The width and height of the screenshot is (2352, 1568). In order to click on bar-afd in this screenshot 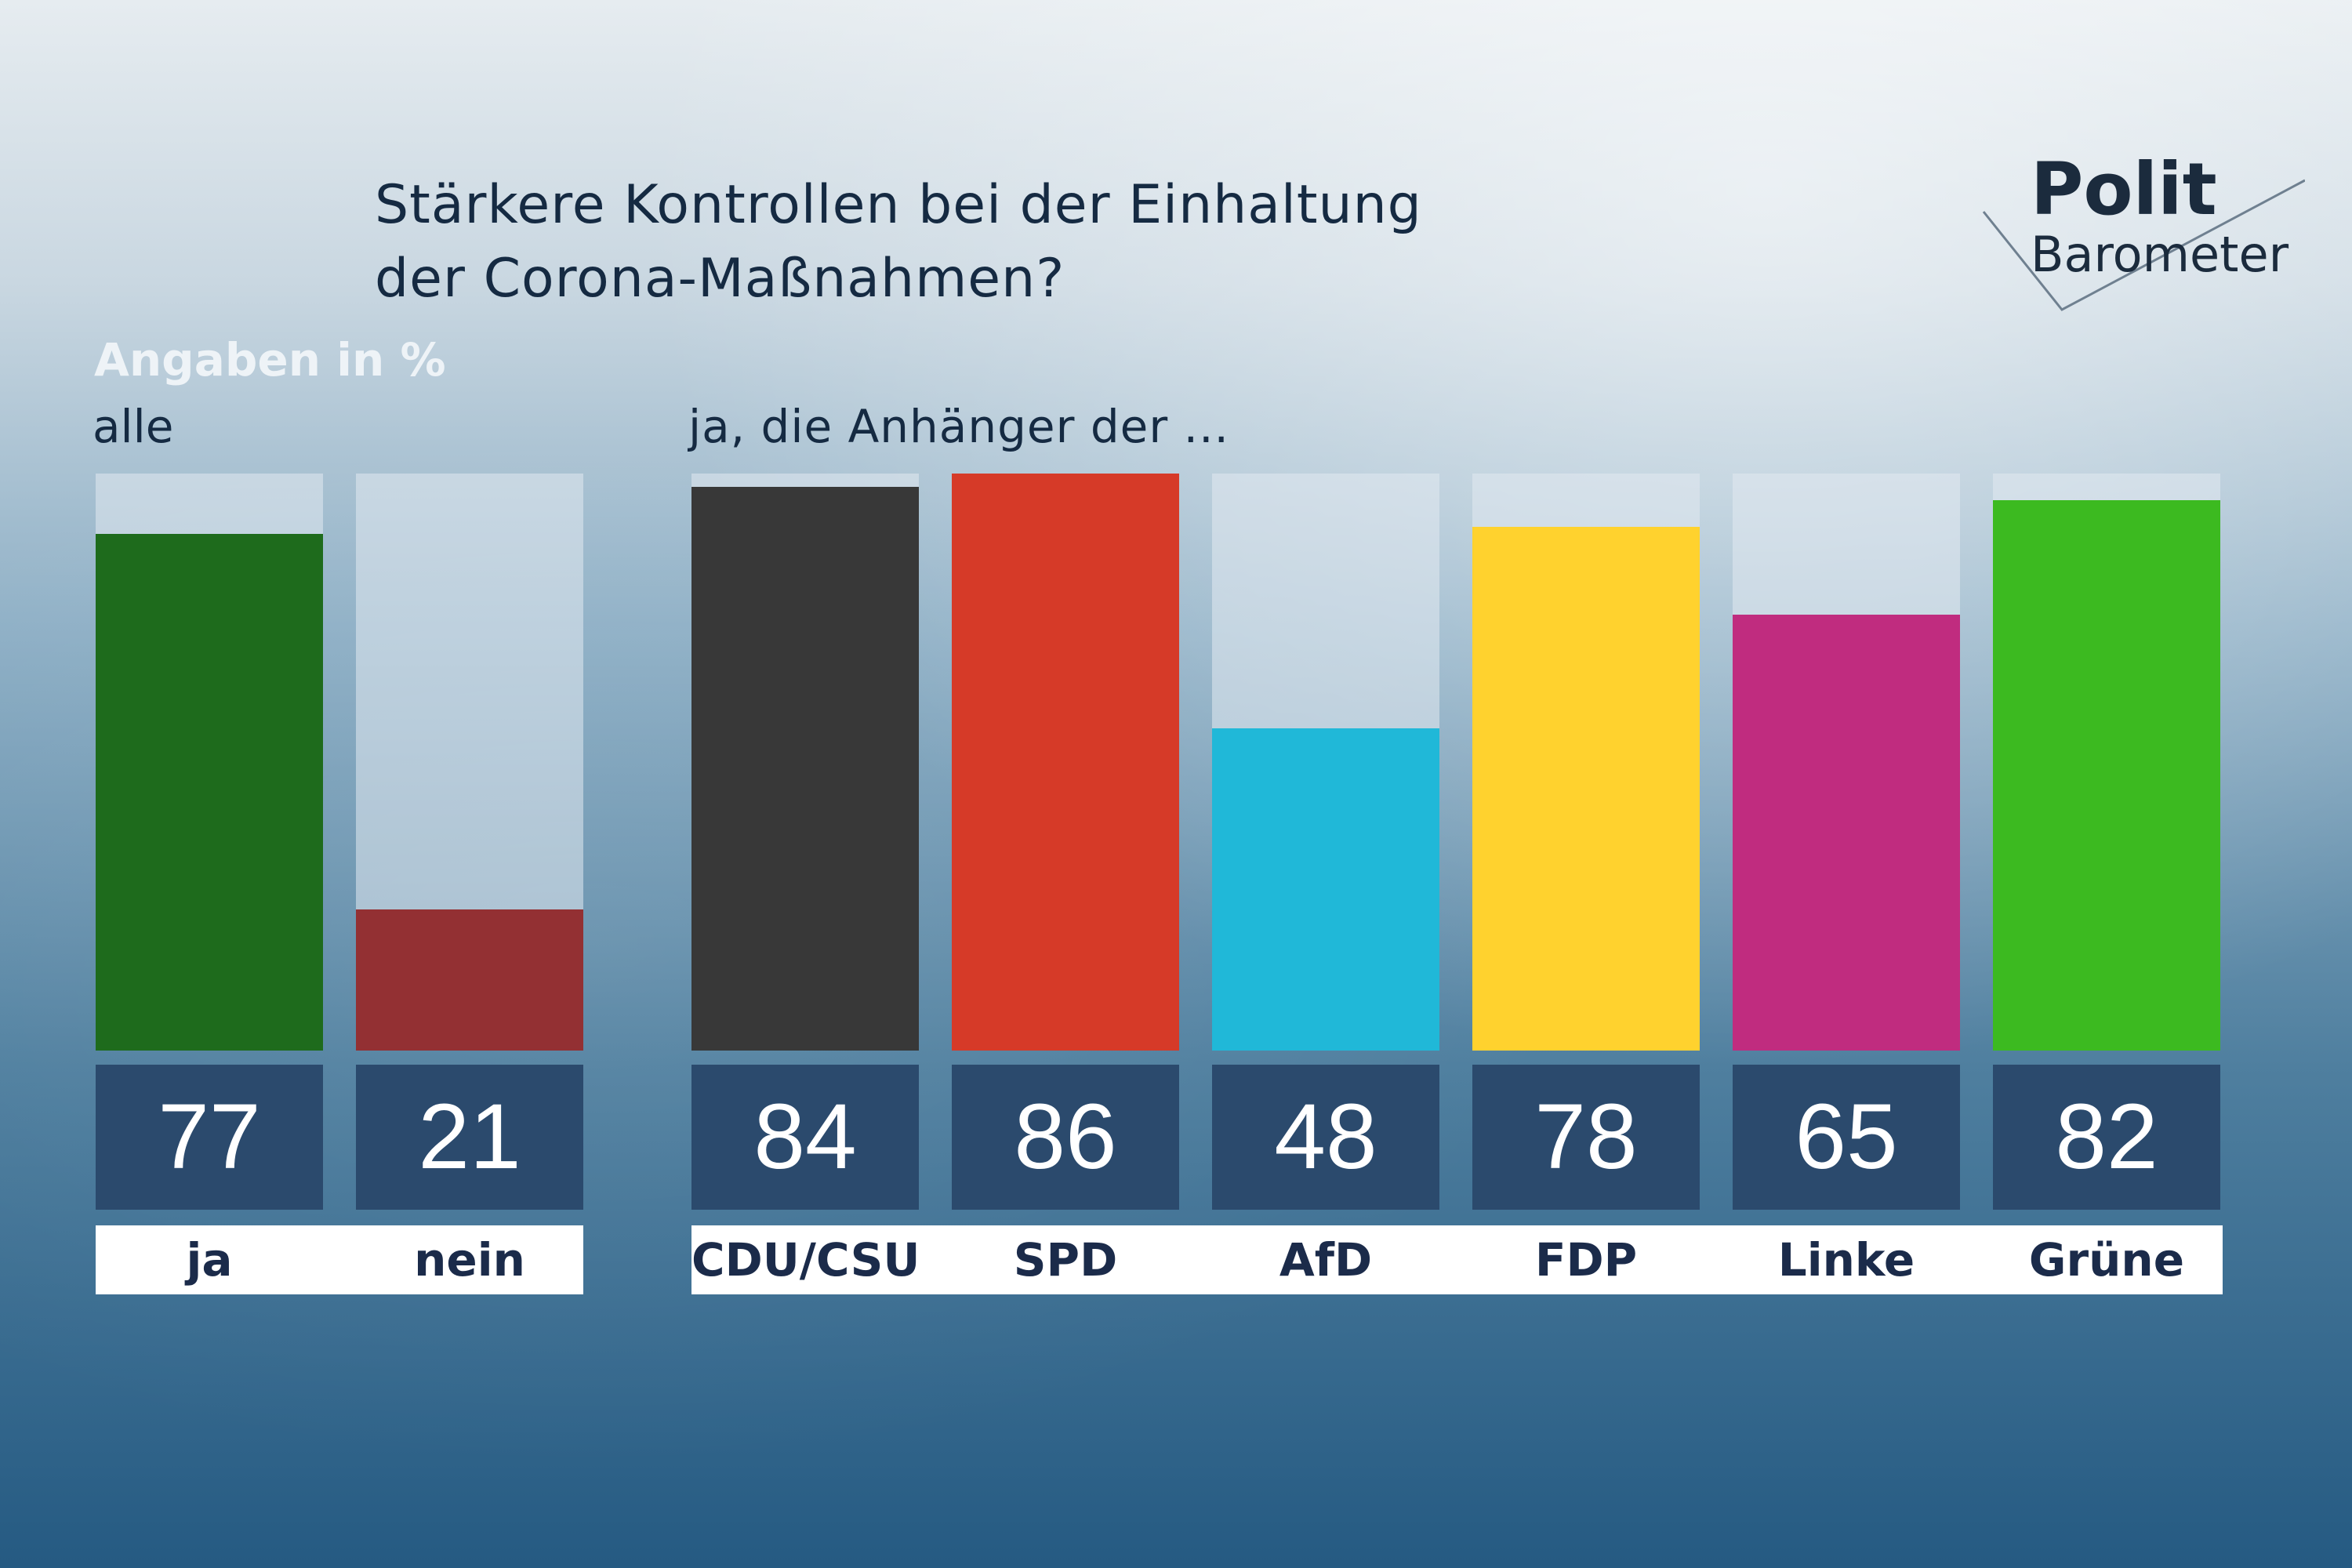, I will do `click(1325, 890)`.